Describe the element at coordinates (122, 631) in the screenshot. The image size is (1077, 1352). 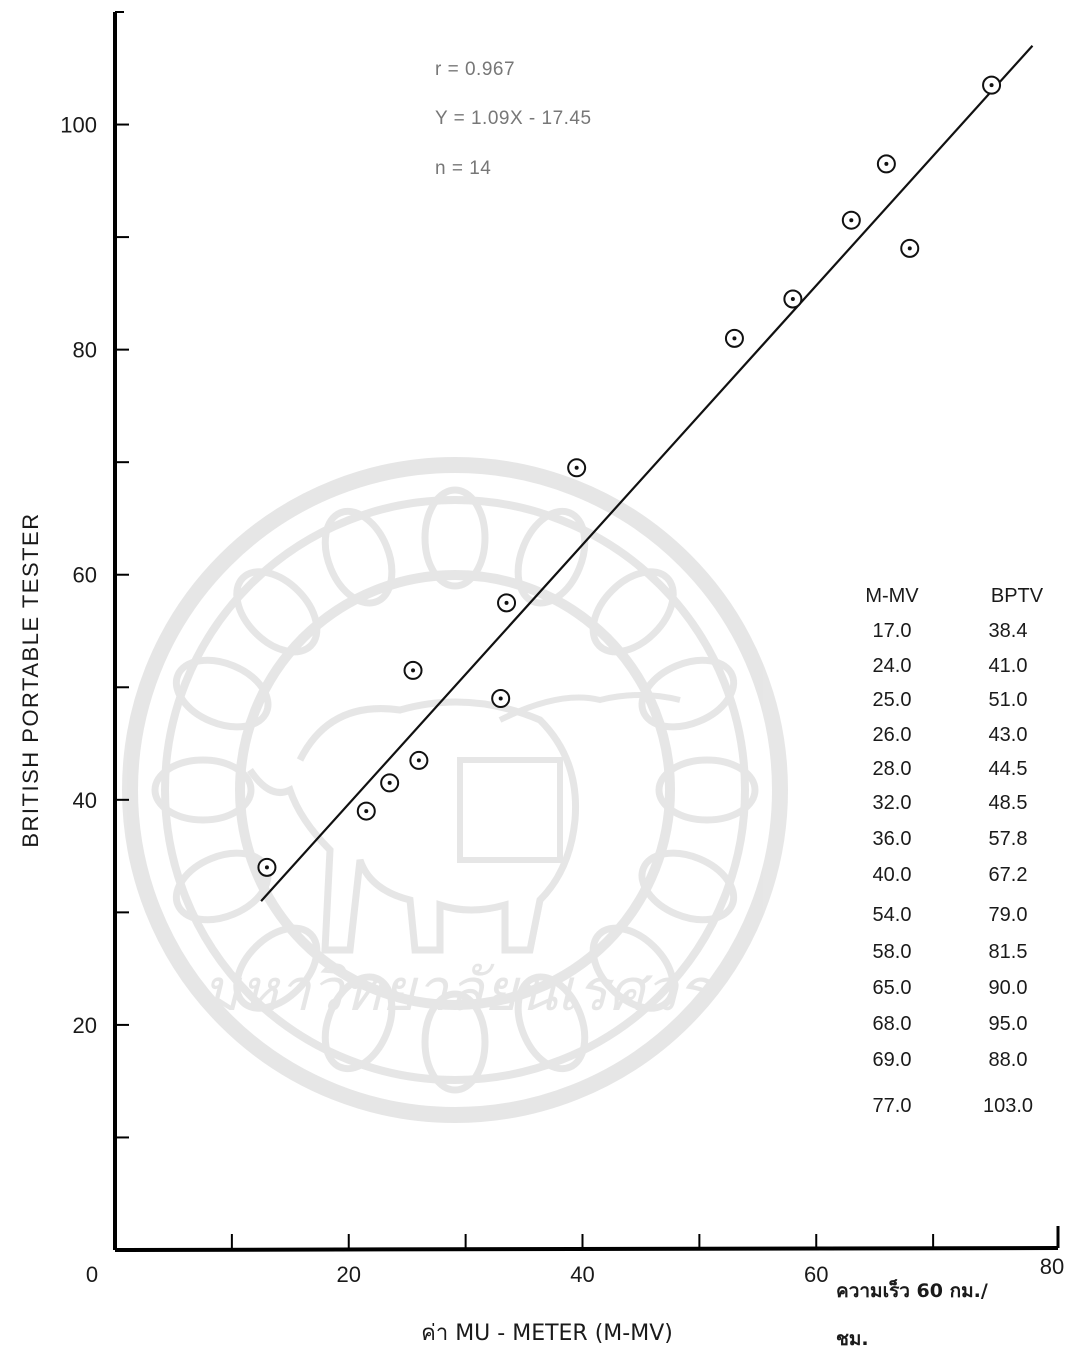
I see `y-ticks` at that location.